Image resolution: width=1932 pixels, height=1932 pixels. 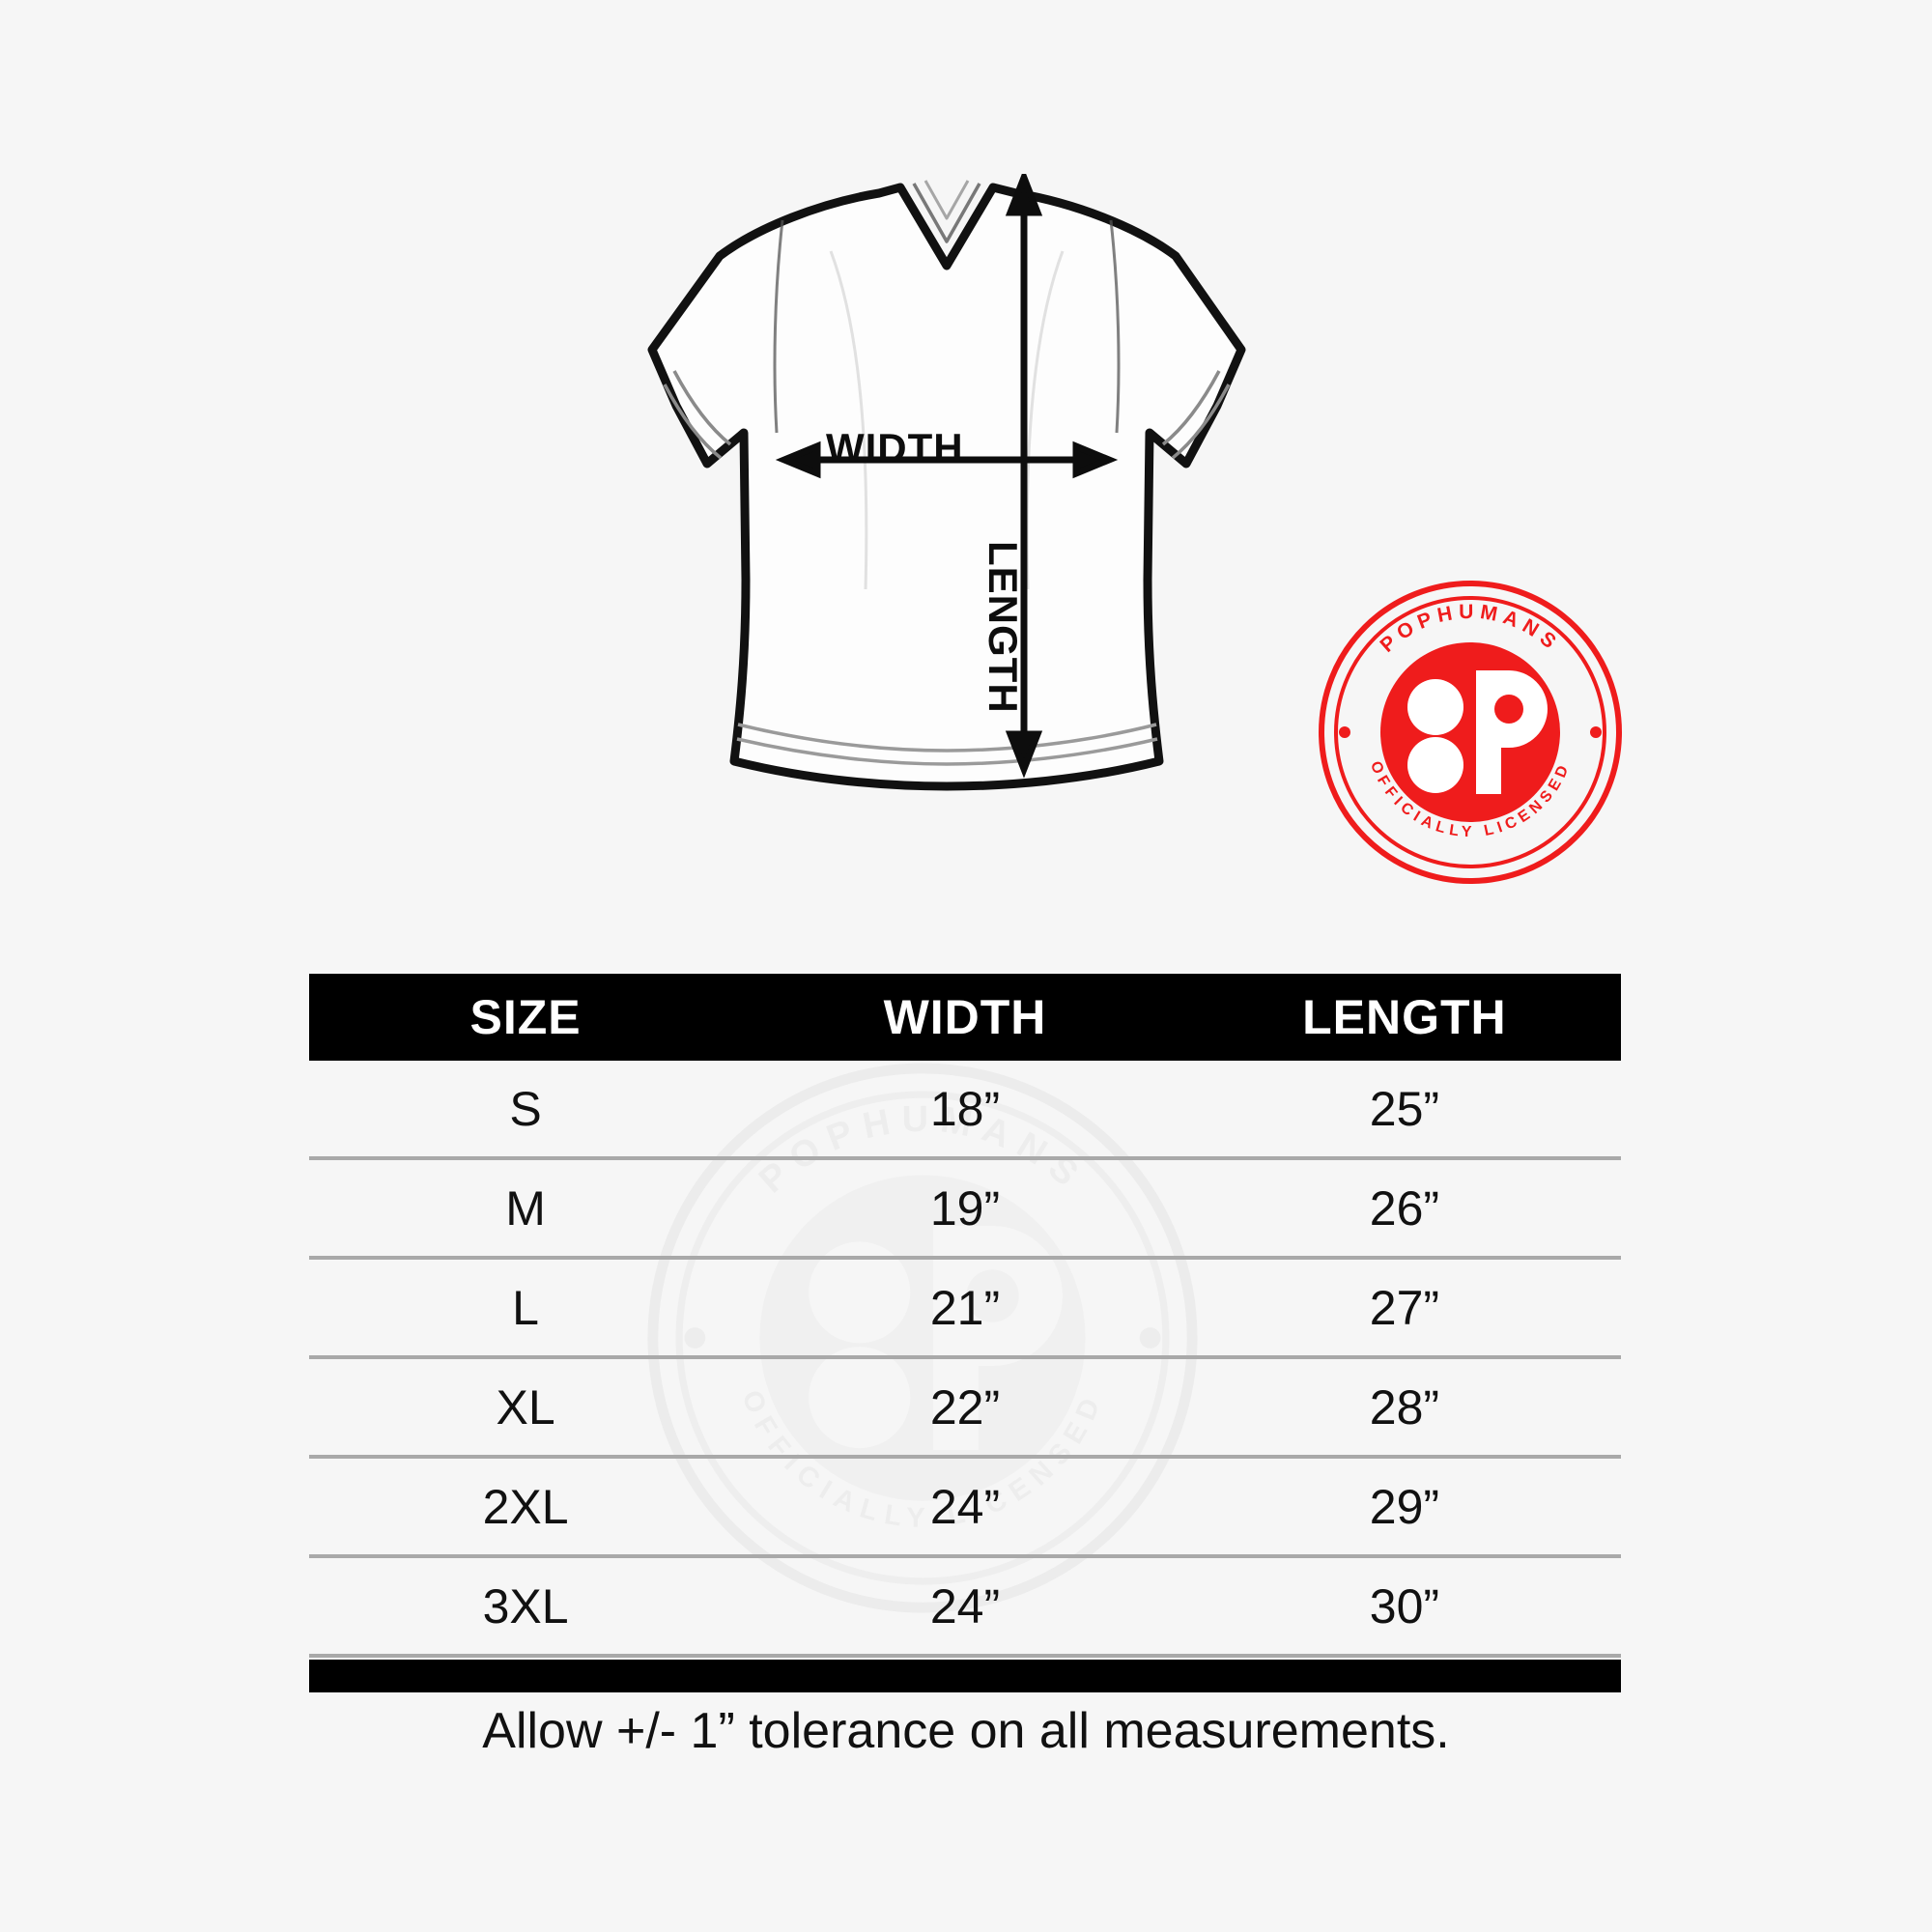 What do you see at coordinates (1404, 1606) in the screenshot?
I see `cell-length: 30”` at bounding box center [1404, 1606].